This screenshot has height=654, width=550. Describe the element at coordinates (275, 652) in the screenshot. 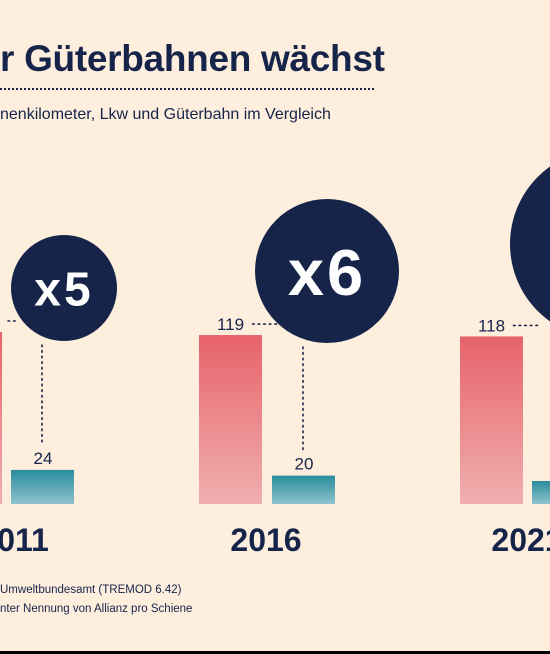

I see `bottom-border` at that location.